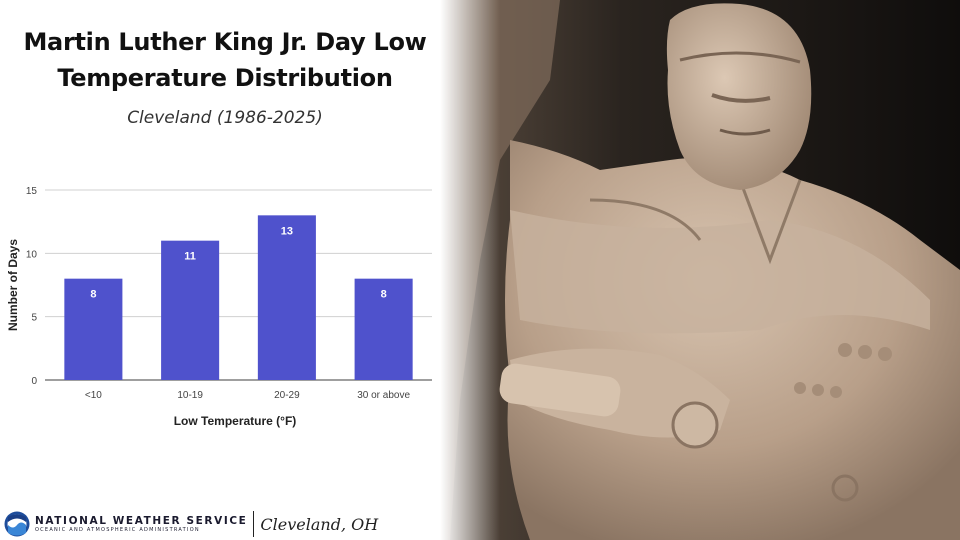  Describe the element at coordinates (235, 421) in the screenshot. I see `x-axis-label: Low Temperature (°F)` at that location.